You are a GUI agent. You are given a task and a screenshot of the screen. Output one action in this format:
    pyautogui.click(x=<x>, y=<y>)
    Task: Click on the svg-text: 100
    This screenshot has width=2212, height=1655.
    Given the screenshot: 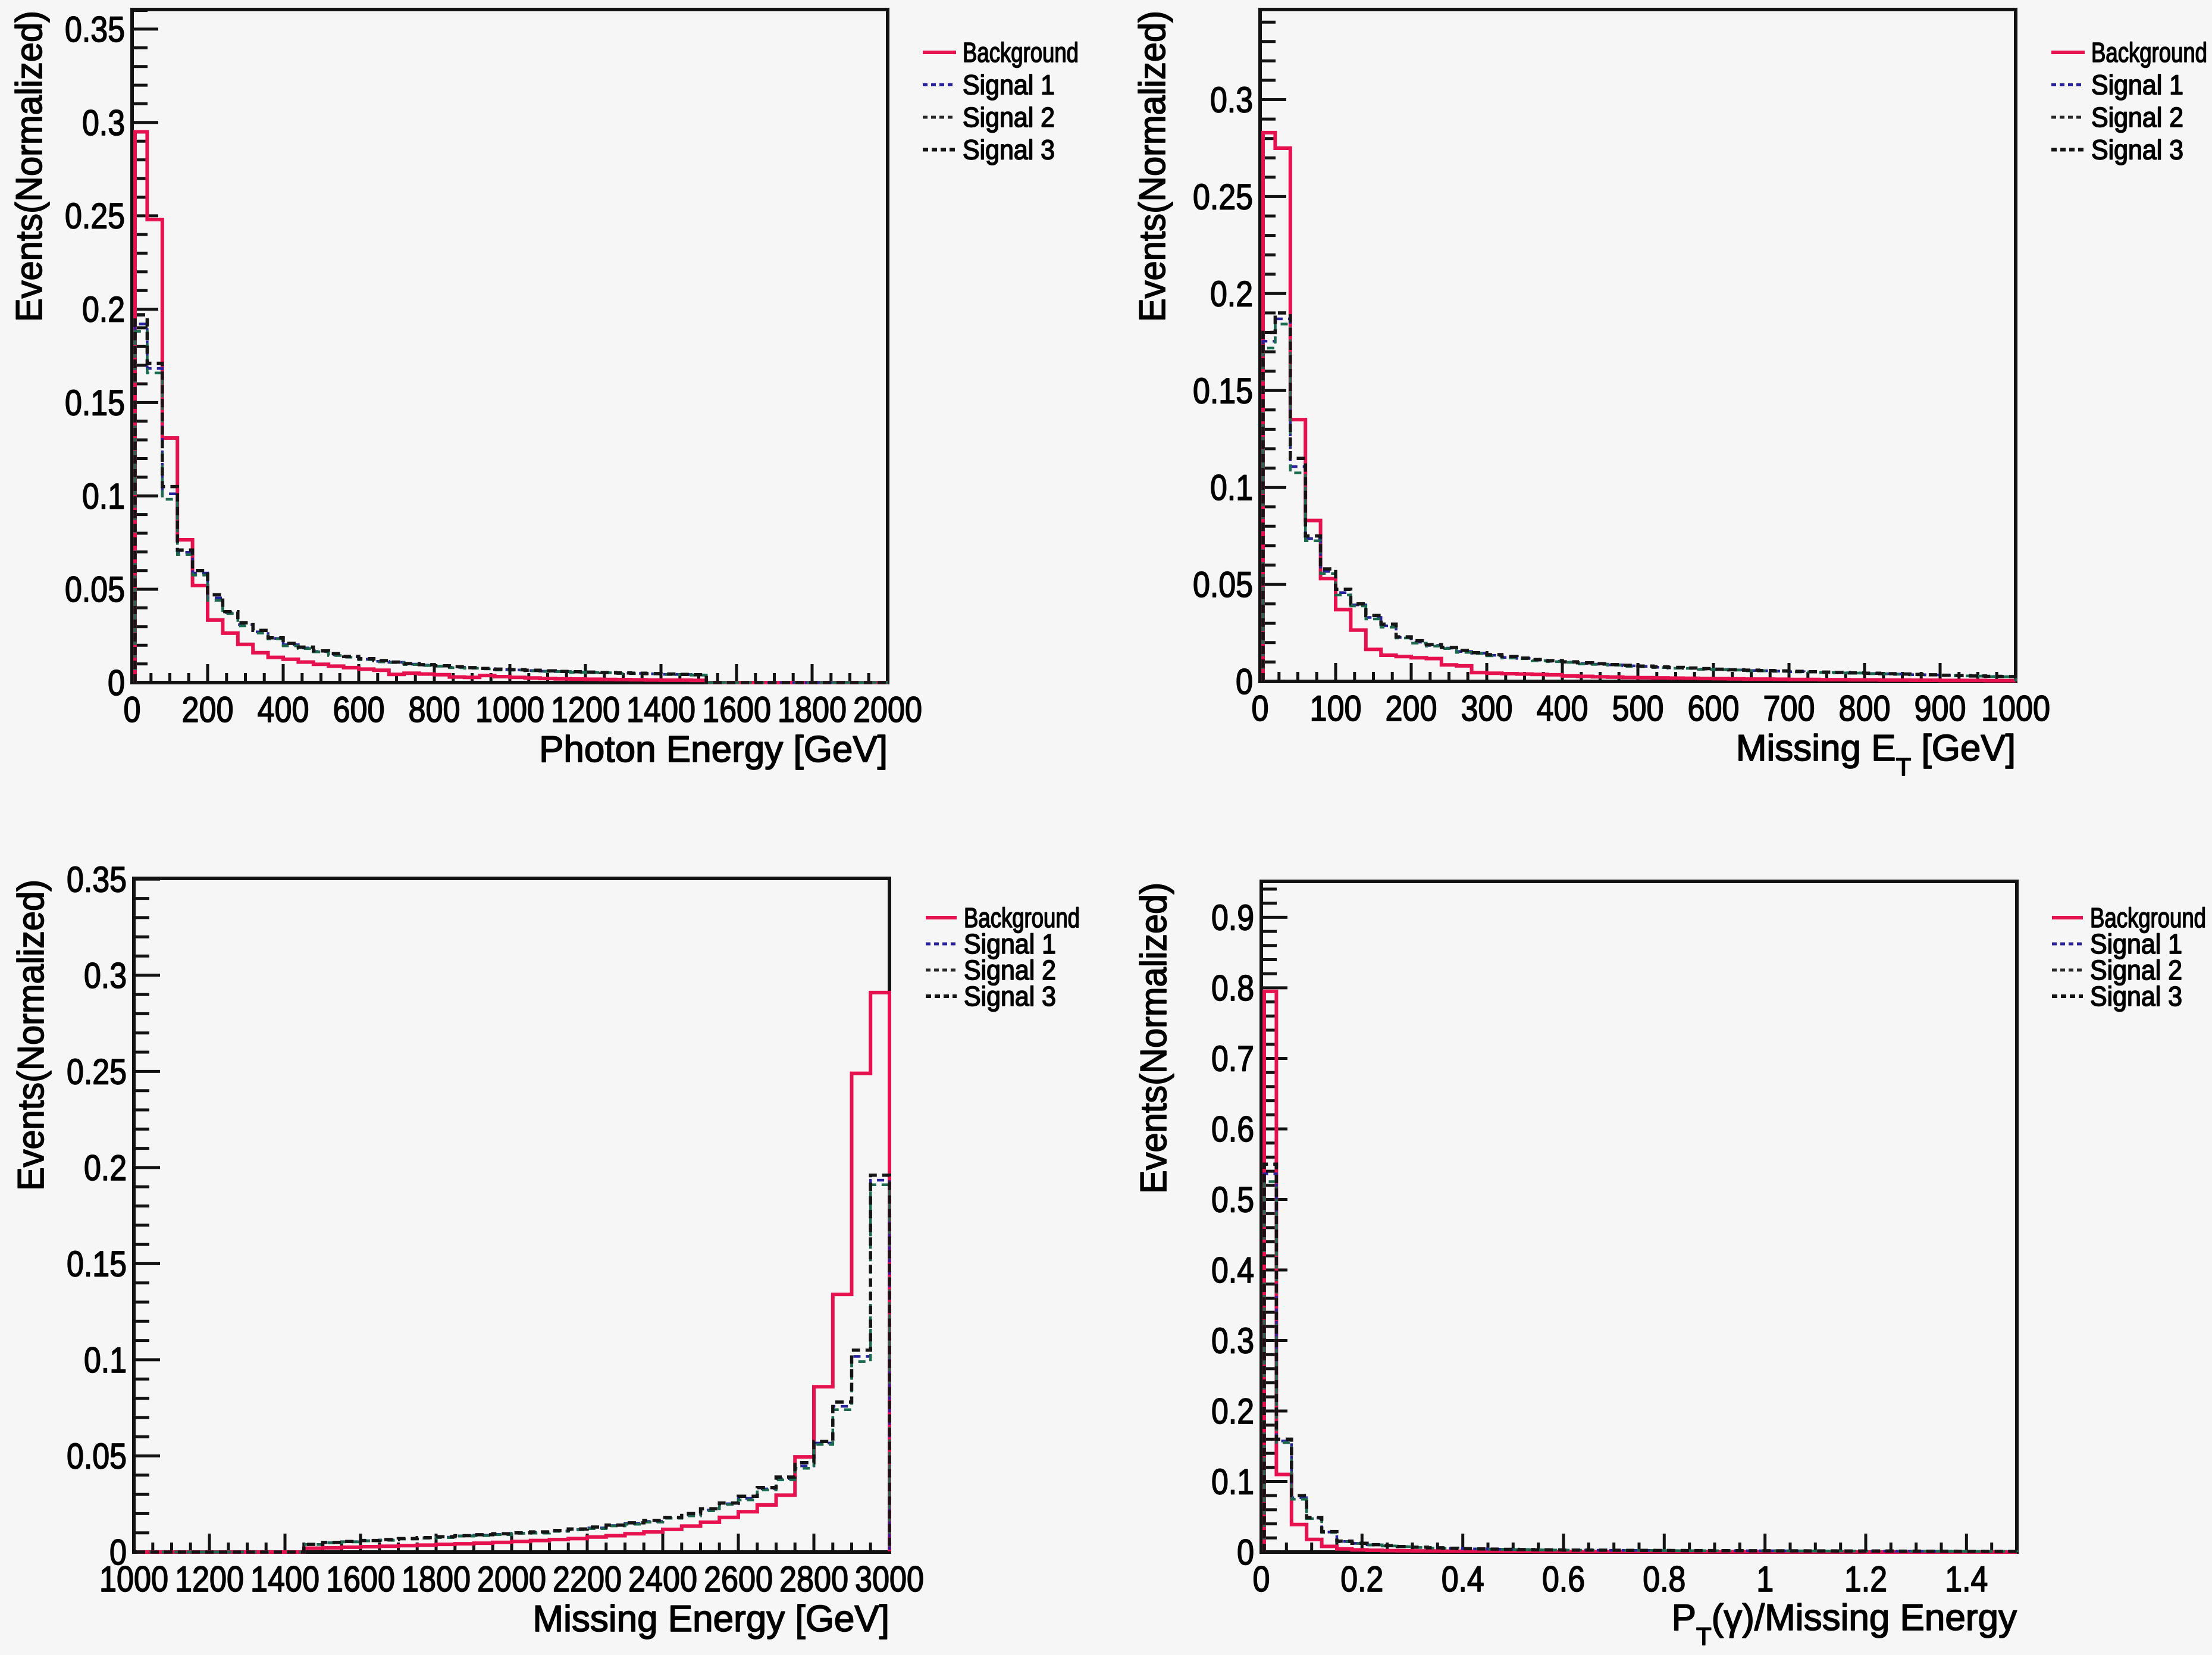 What is the action you would take?
    pyautogui.click(x=1336, y=709)
    